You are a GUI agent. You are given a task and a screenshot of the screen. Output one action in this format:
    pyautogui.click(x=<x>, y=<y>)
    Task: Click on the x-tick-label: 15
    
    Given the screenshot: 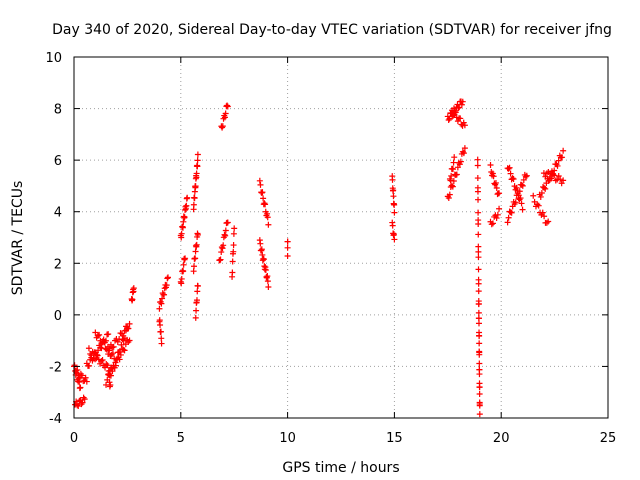 What is the action you would take?
    pyautogui.click(x=394, y=438)
    